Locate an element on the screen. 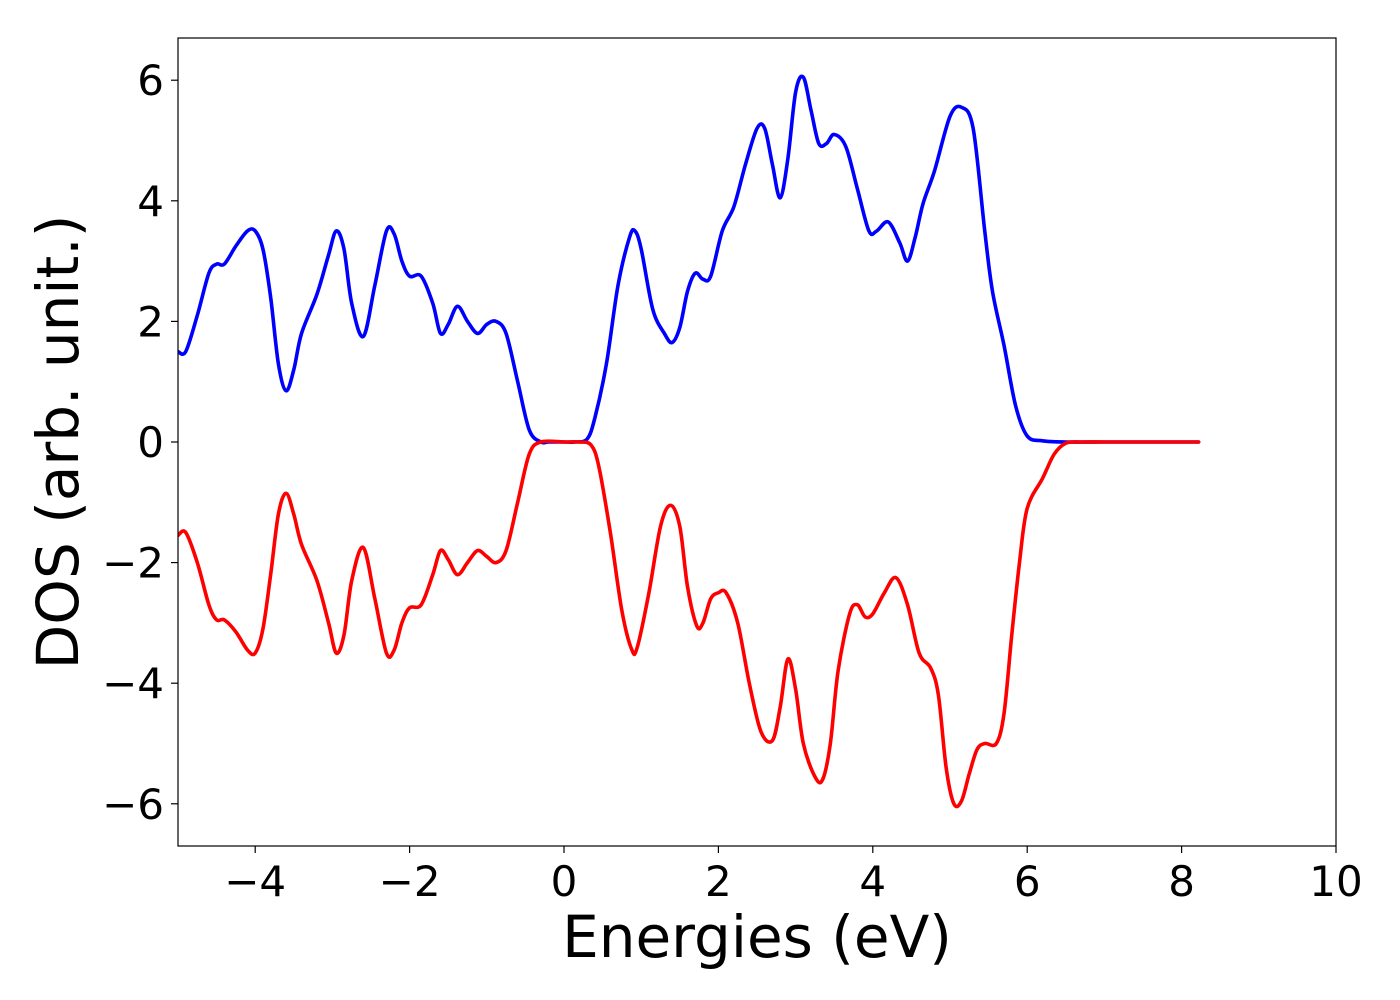 This screenshot has width=1400, height=1000. x-tick-label: 8 is located at coordinates (1181, 881).